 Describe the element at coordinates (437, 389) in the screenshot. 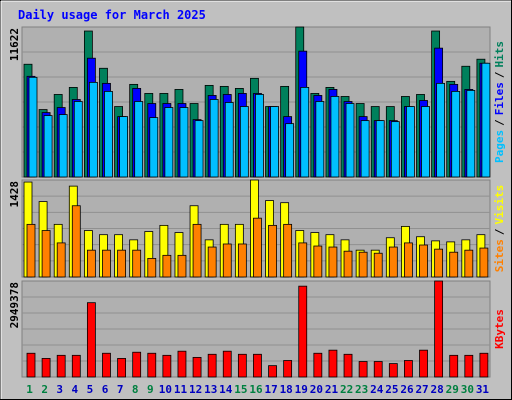

I see `x-tick-label: 28` at that location.